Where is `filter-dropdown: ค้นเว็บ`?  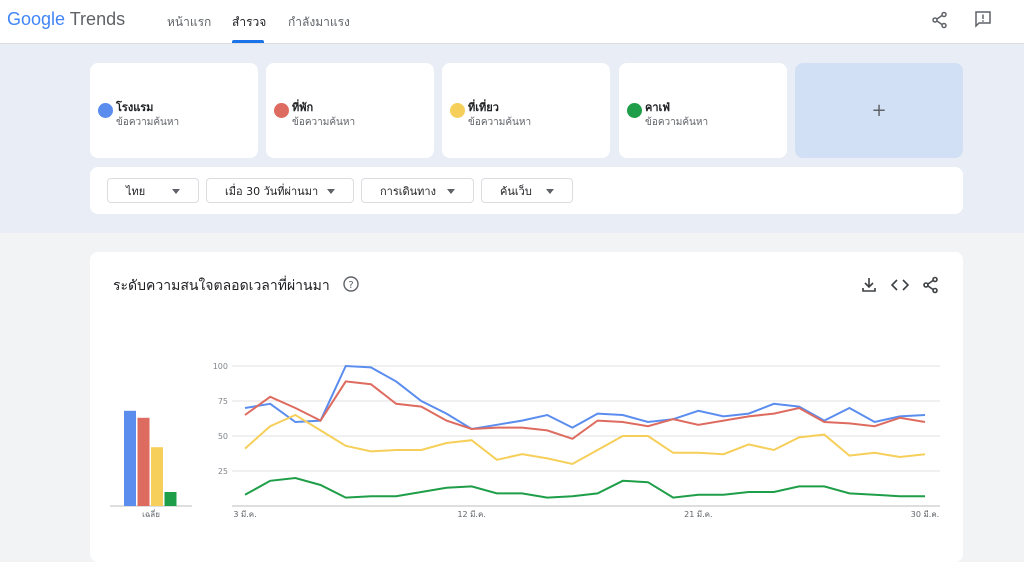 filter-dropdown: ค้นเว็บ is located at coordinates (527, 190).